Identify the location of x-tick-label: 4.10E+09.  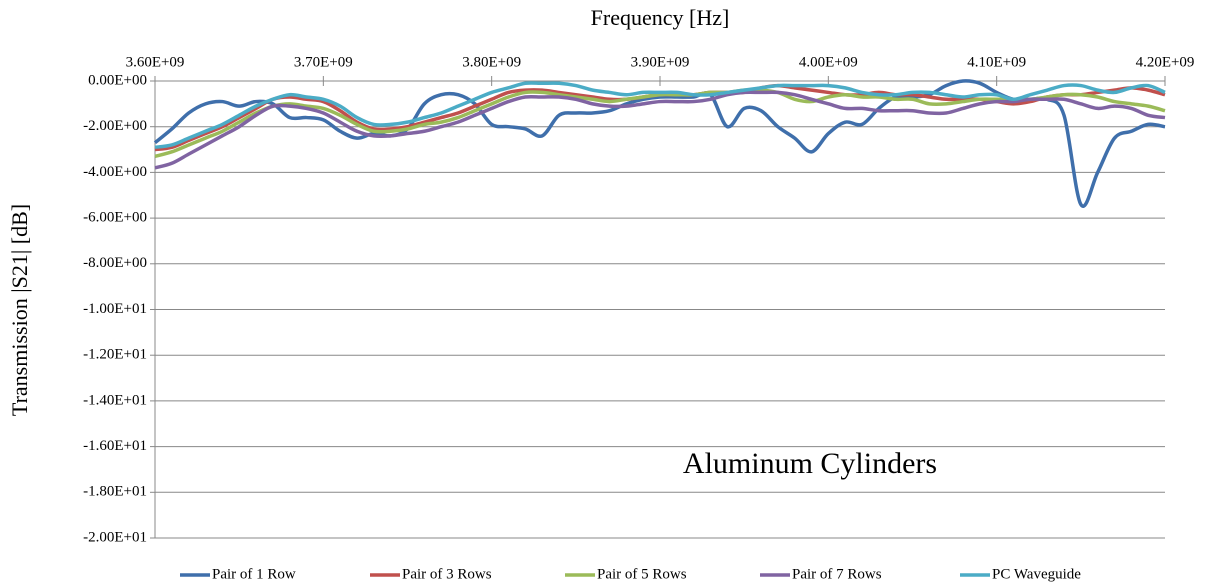
(996, 62).